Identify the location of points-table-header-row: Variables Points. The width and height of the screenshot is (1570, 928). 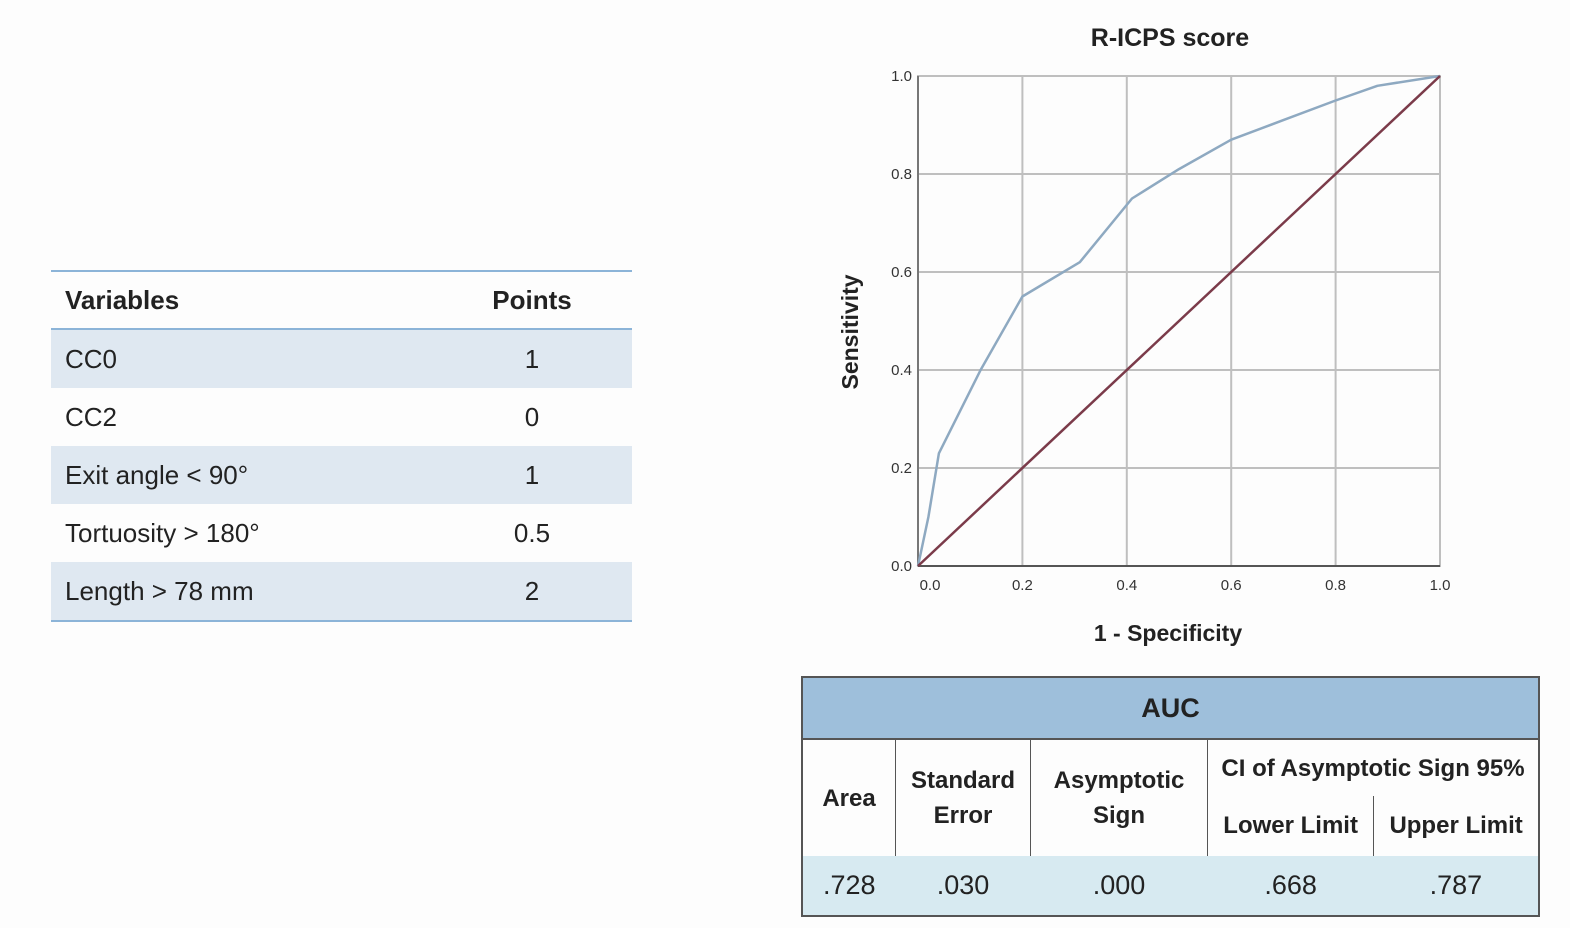
(341, 300).